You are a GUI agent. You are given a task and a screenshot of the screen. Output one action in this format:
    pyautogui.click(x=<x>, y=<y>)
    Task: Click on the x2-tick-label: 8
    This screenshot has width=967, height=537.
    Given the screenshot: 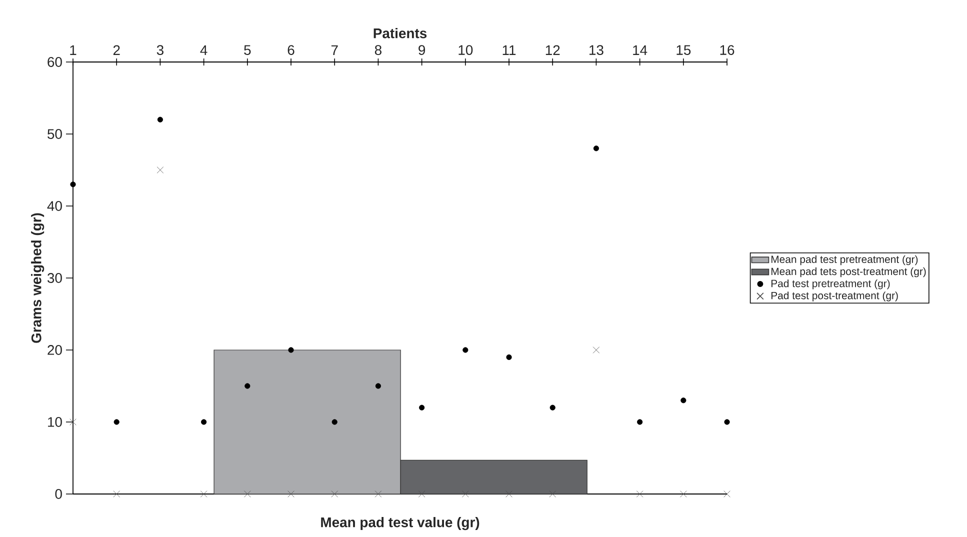 What is the action you would take?
    pyautogui.click(x=378, y=50)
    